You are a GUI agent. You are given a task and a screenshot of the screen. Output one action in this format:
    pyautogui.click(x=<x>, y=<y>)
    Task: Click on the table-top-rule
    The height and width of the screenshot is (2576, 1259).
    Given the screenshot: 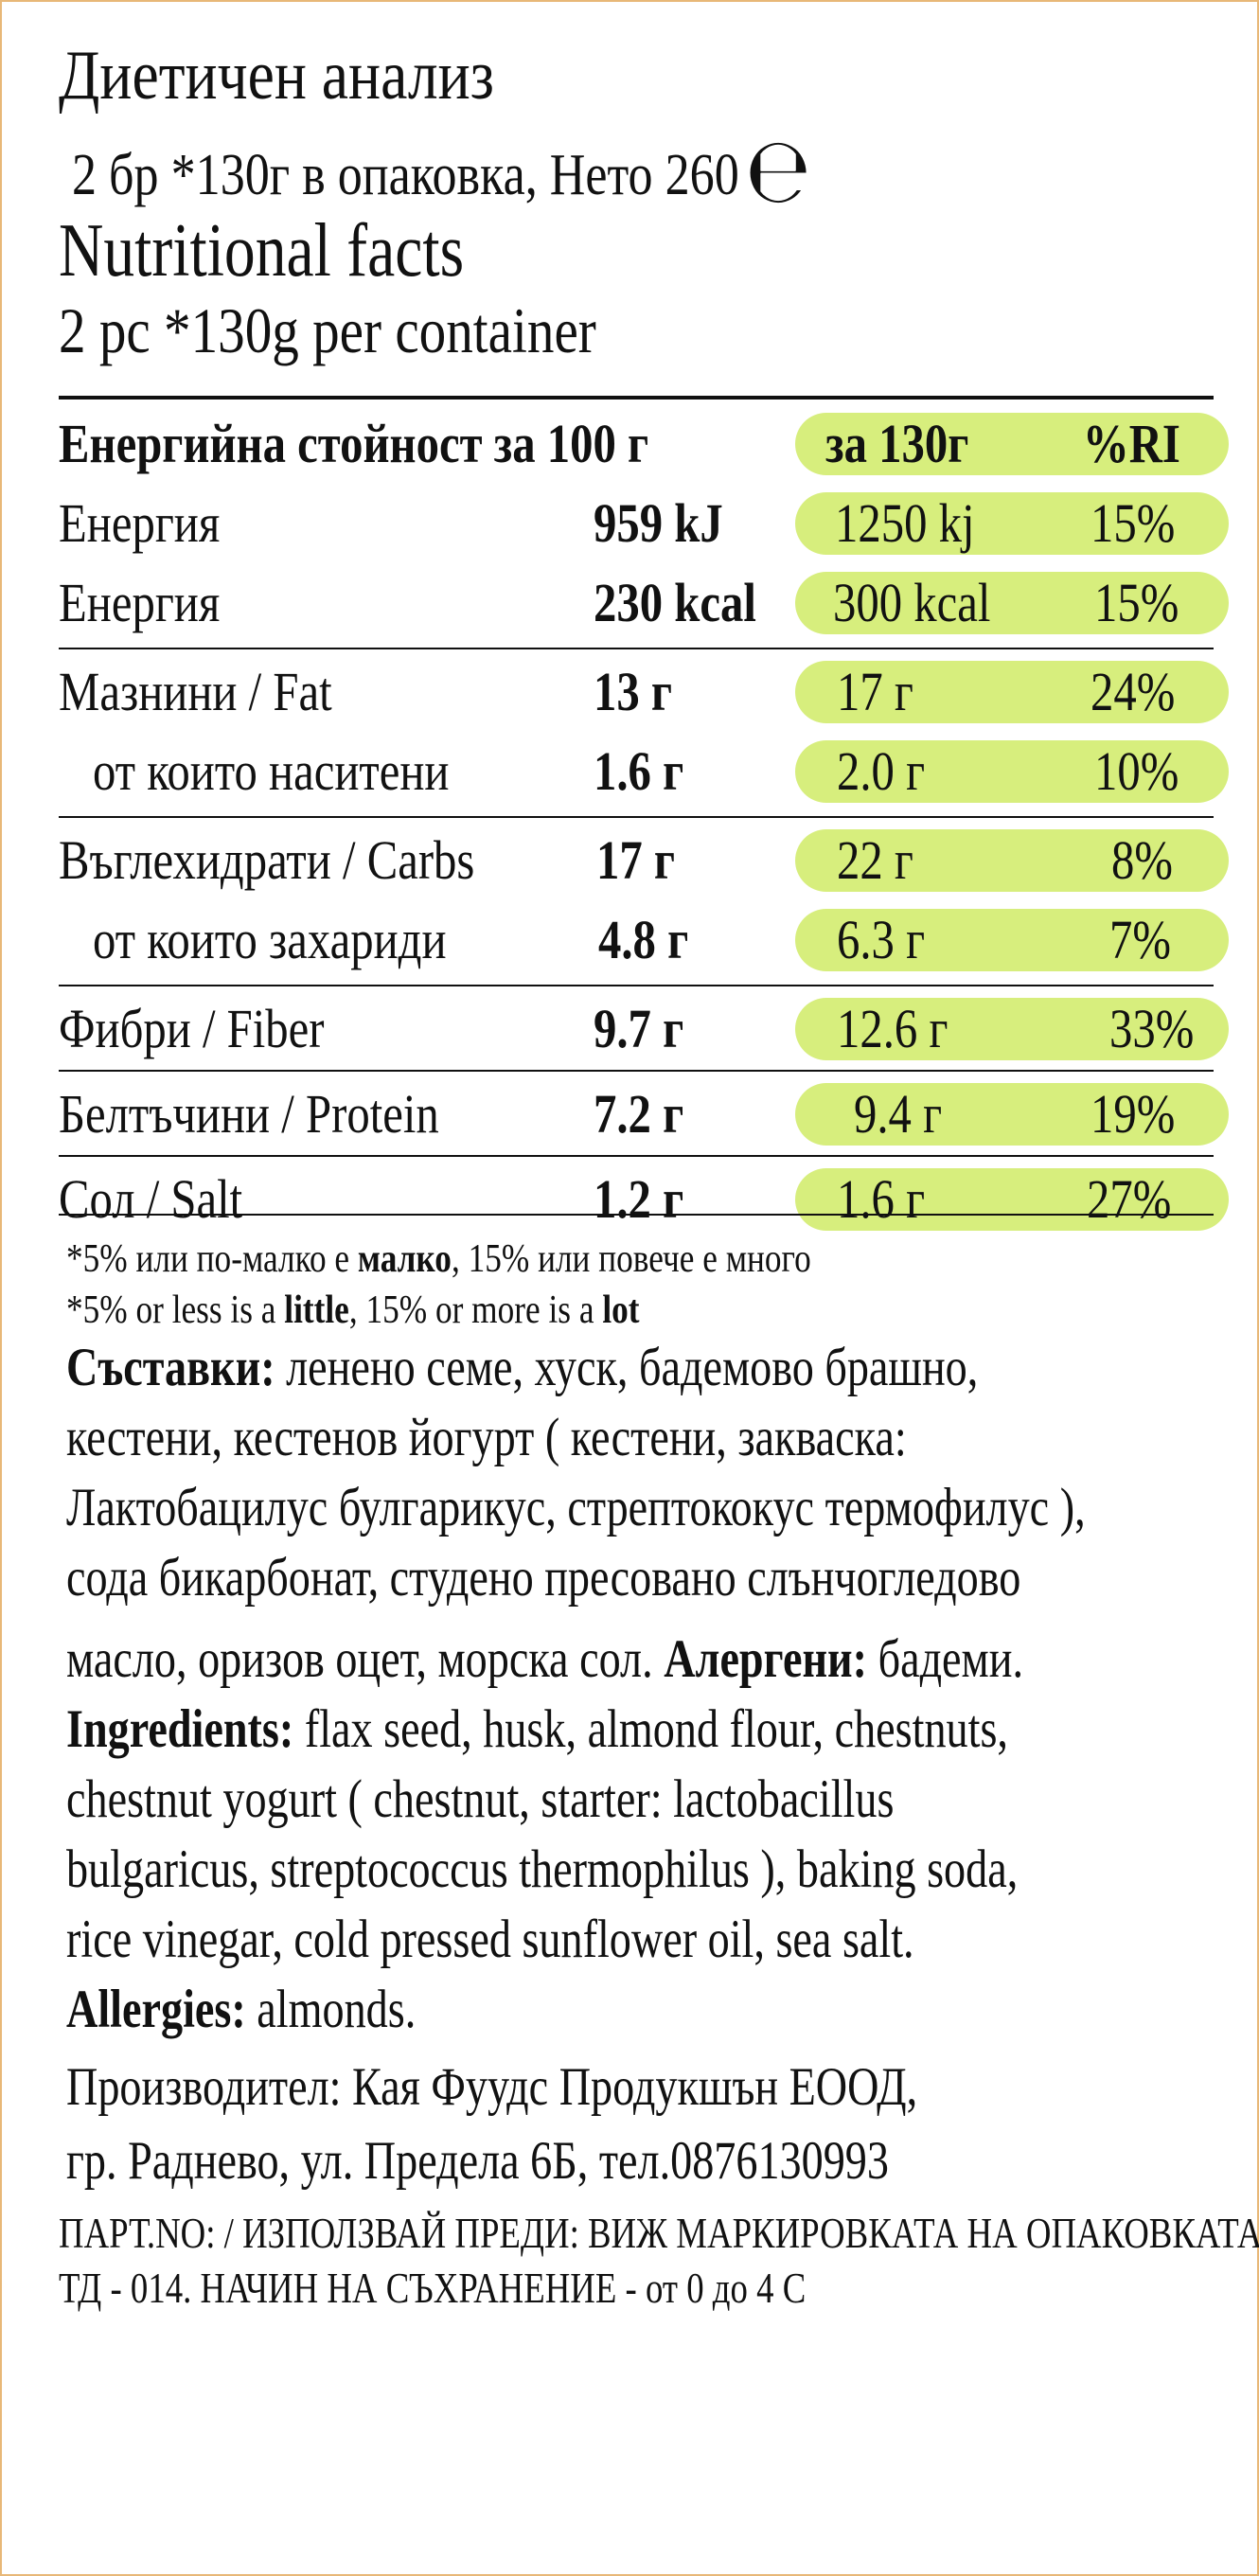 What is the action you would take?
    pyautogui.click(x=636, y=398)
    